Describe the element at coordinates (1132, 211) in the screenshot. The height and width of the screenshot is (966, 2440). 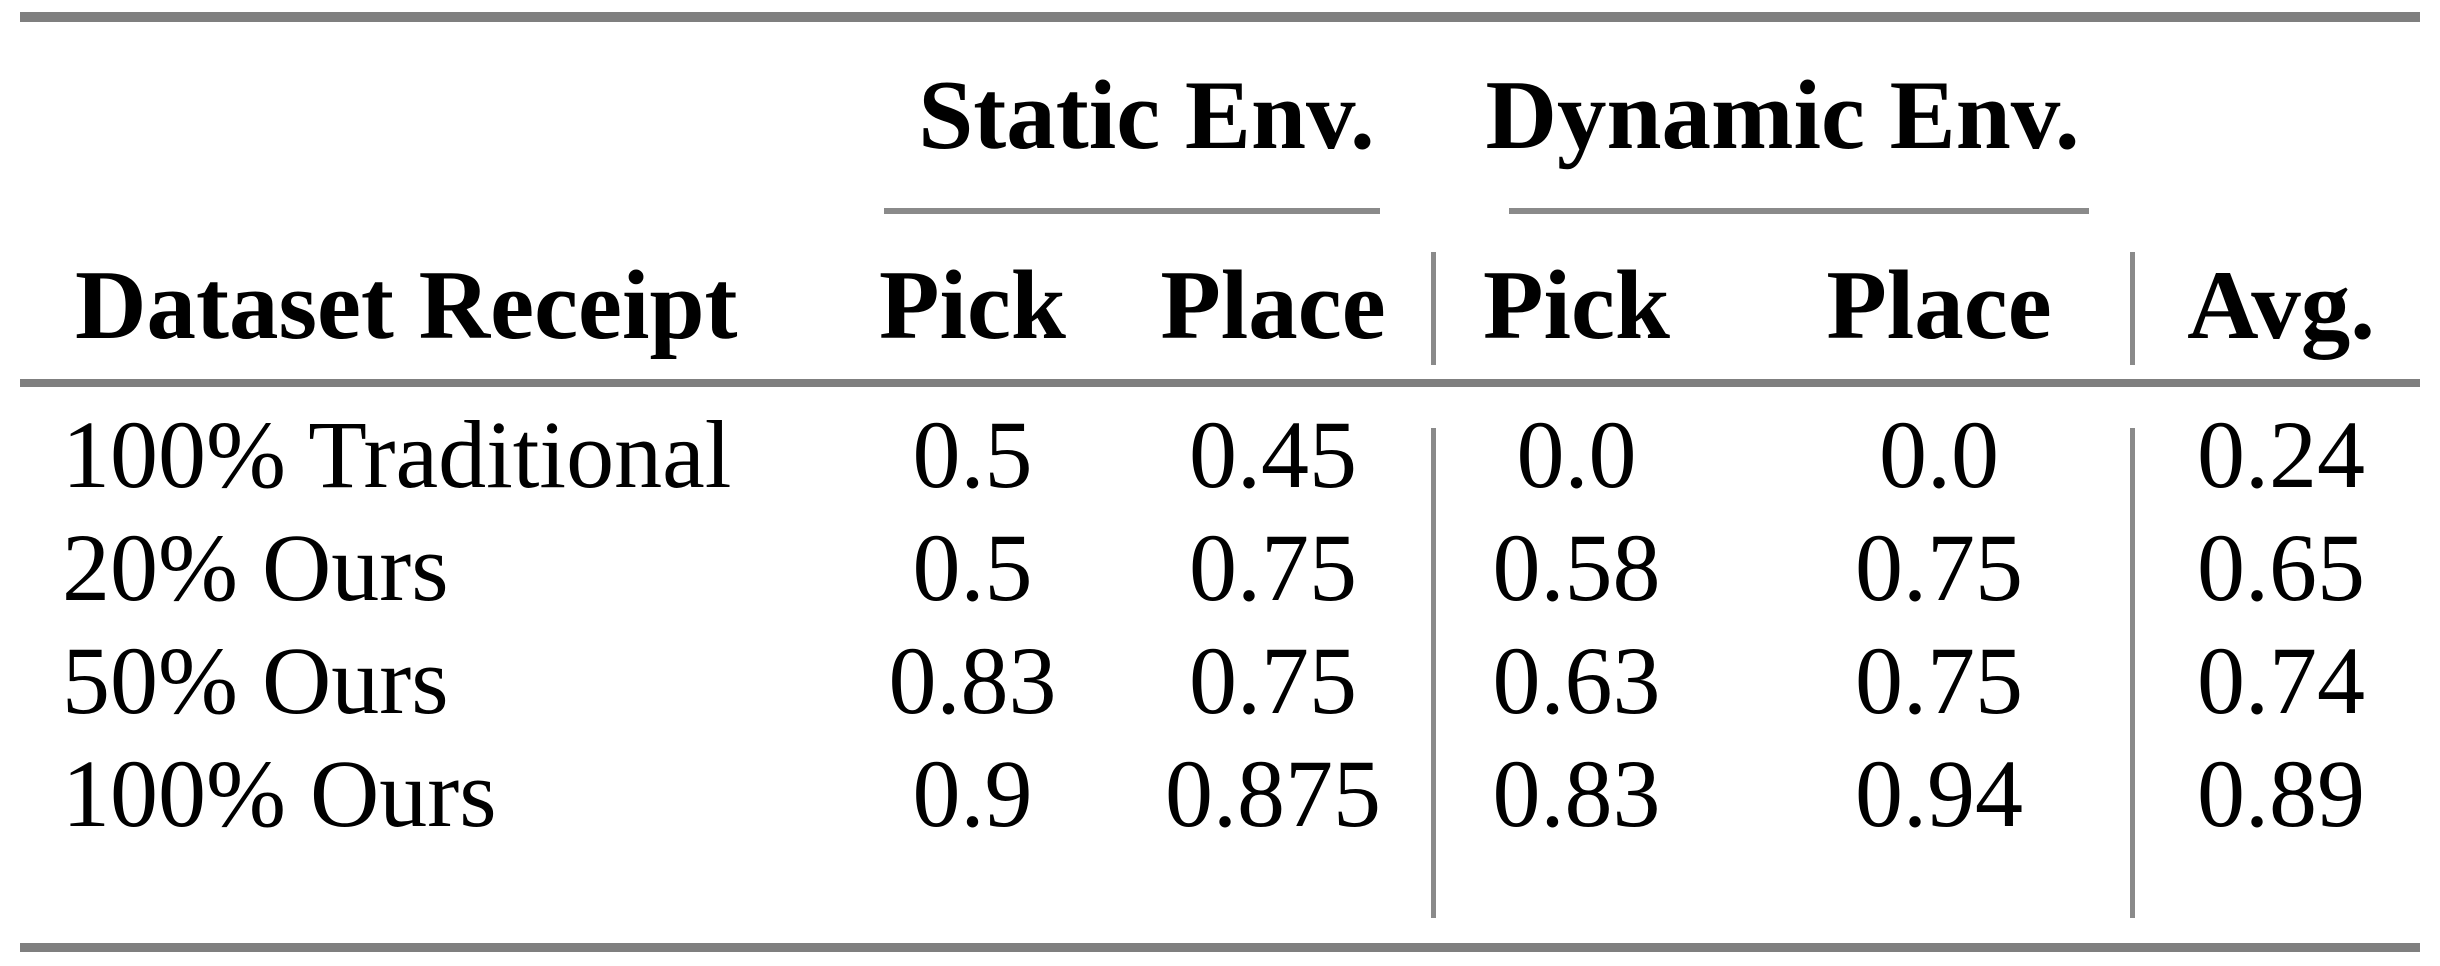
I see `static-env-underline` at that location.